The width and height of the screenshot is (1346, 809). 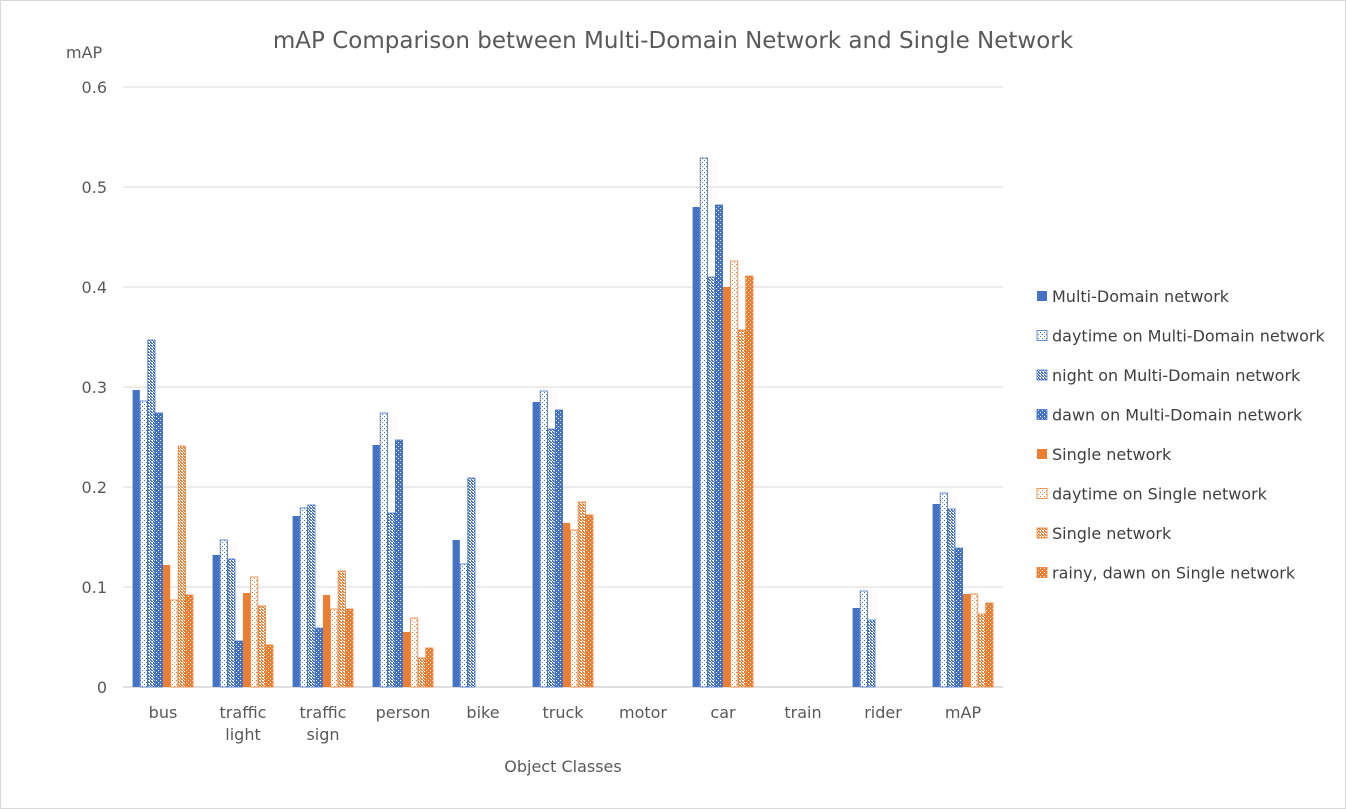 What do you see at coordinates (102, 687) in the screenshot?
I see `y-tick-label: 0` at bounding box center [102, 687].